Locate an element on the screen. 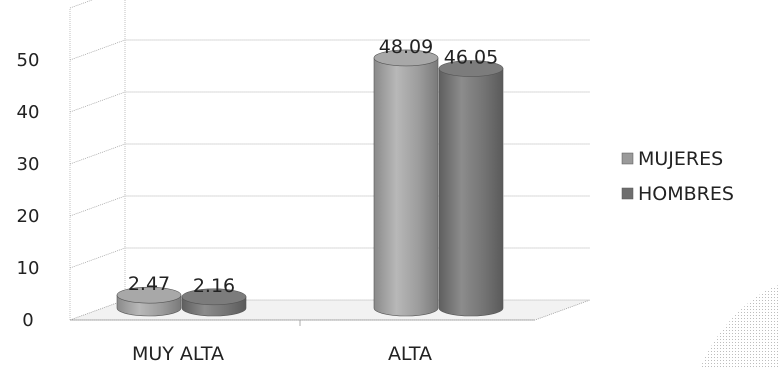 Image resolution: width=779 pixels, height=368 pixels. y-tick-label: 0 is located at coordinates (27, 320).